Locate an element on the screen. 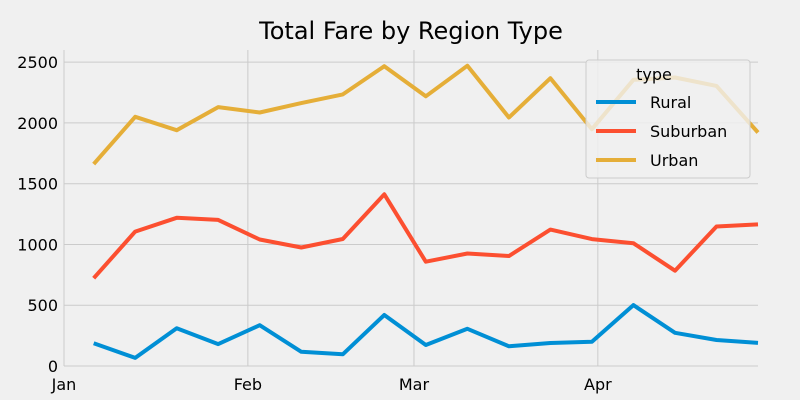 This screenshot has width=800, height=400. x-tick-label: Apr is located at coordinates (598, 384).